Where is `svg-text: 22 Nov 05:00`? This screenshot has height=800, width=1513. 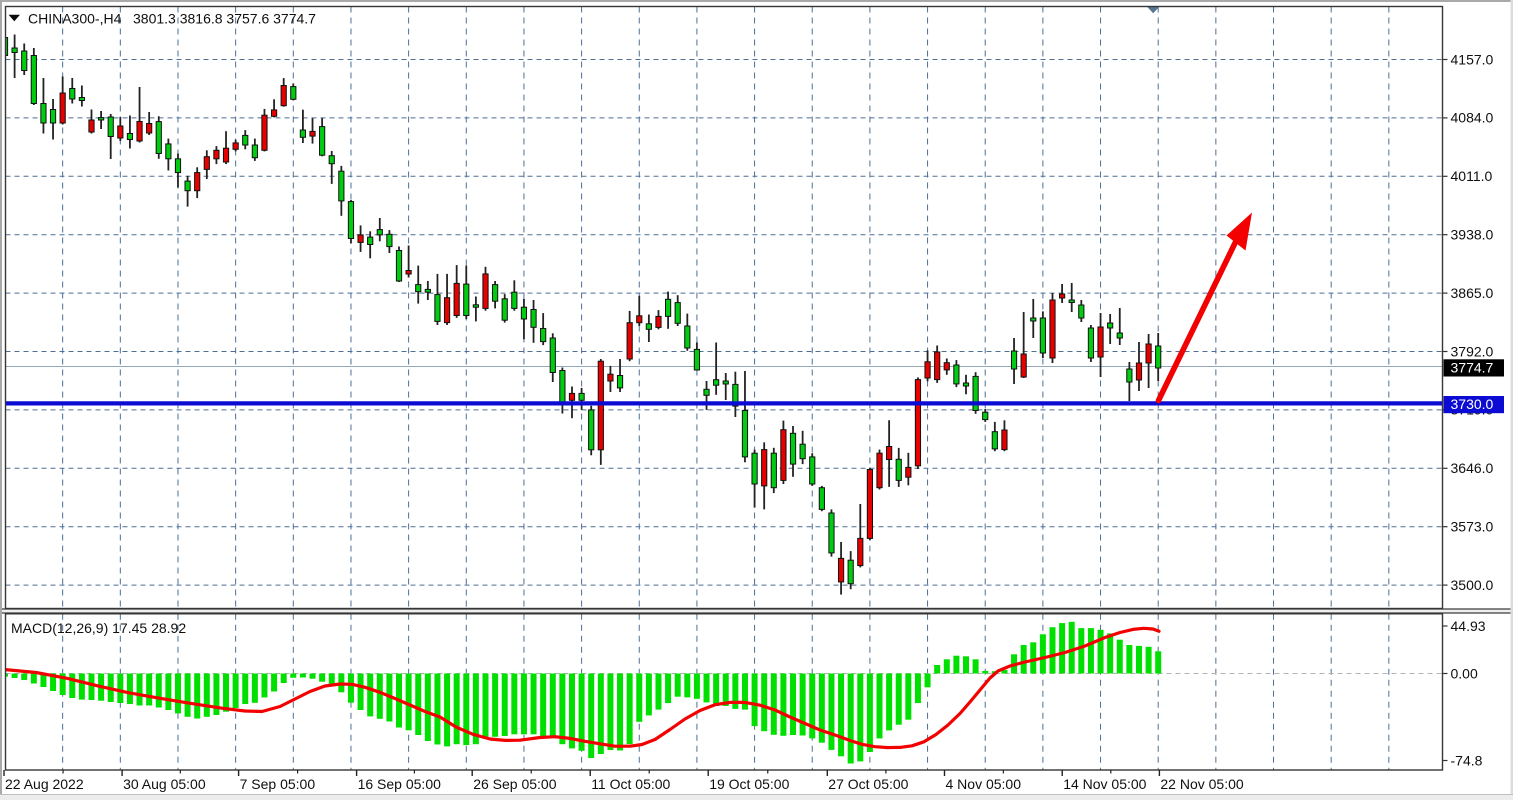
svg-text: 22 Nov 05:00 is located at coordinates (1201, 784).